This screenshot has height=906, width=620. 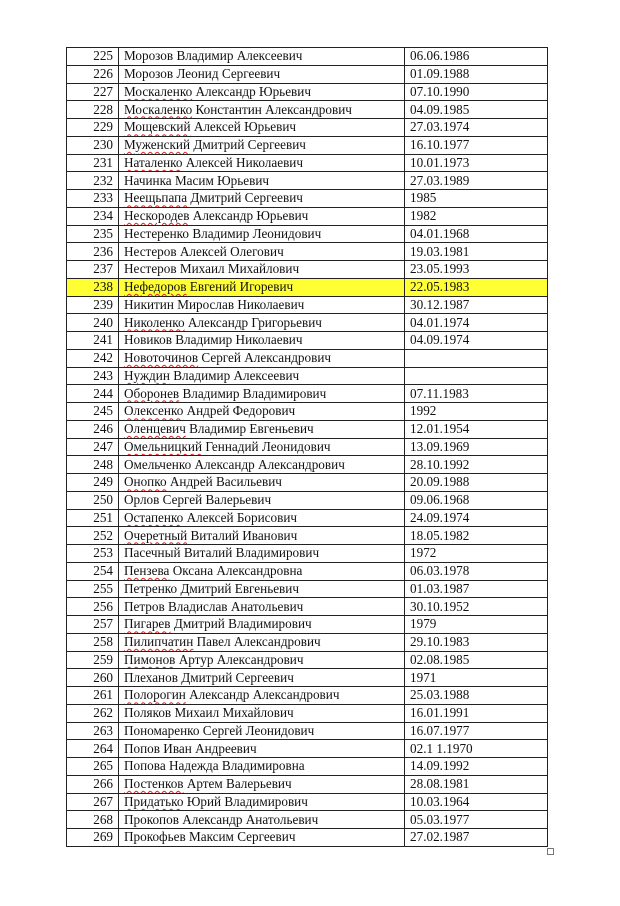 I want to click on birth-date: 06.06.1986, so click(x=476, y=56).